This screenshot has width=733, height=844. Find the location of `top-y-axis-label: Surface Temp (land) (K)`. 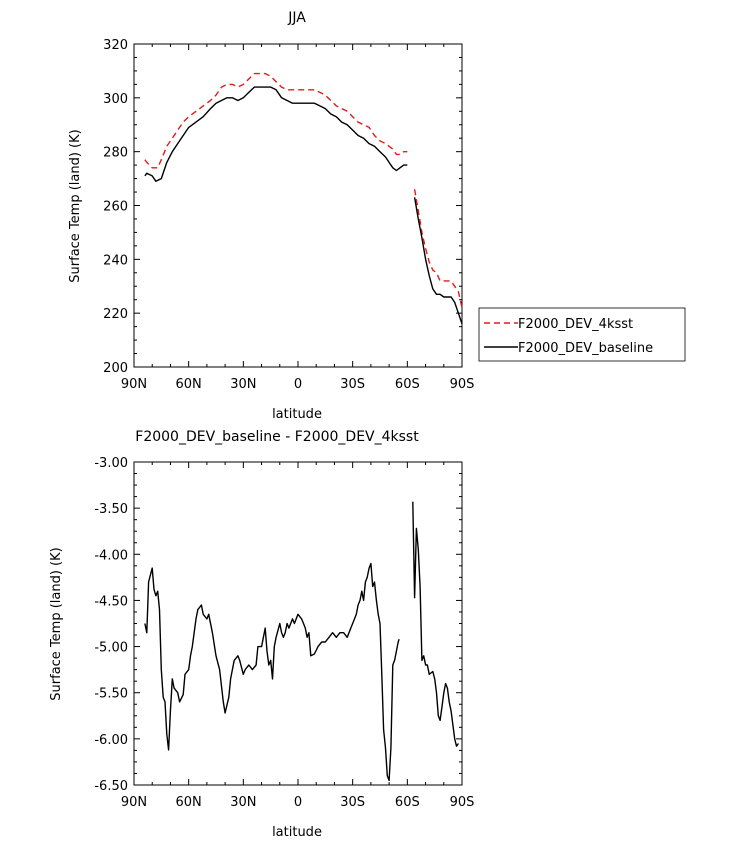

top-y-axis-label: Surface Temp (land) (K) is located at coordinates (75, 205).